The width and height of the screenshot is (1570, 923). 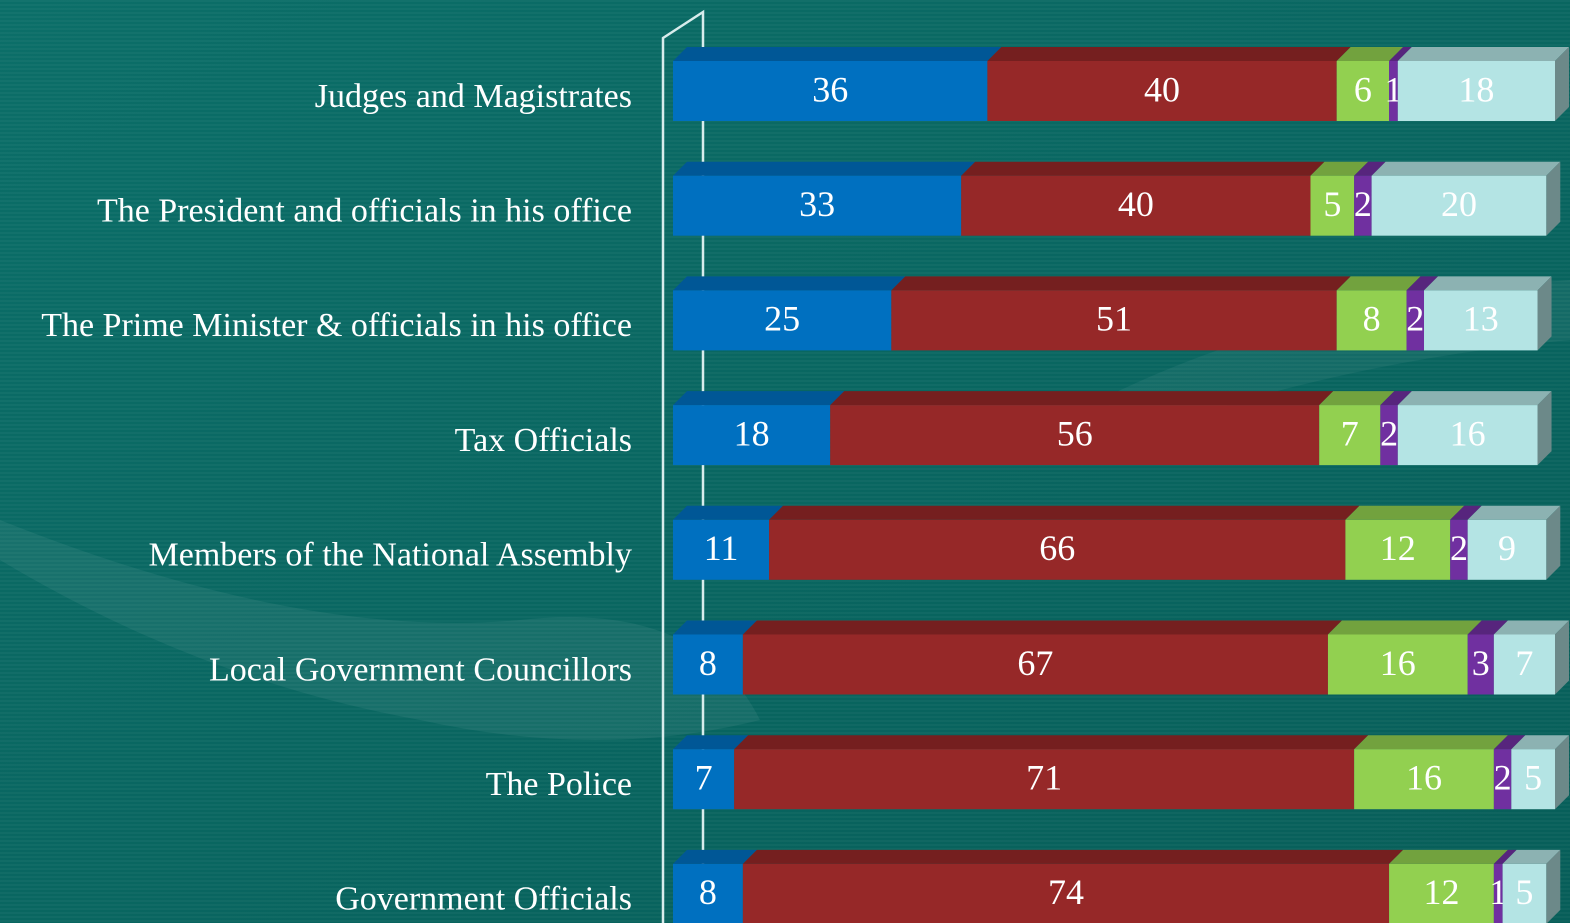 I want to click on value-label: 67, so click(x=1035, y=663).